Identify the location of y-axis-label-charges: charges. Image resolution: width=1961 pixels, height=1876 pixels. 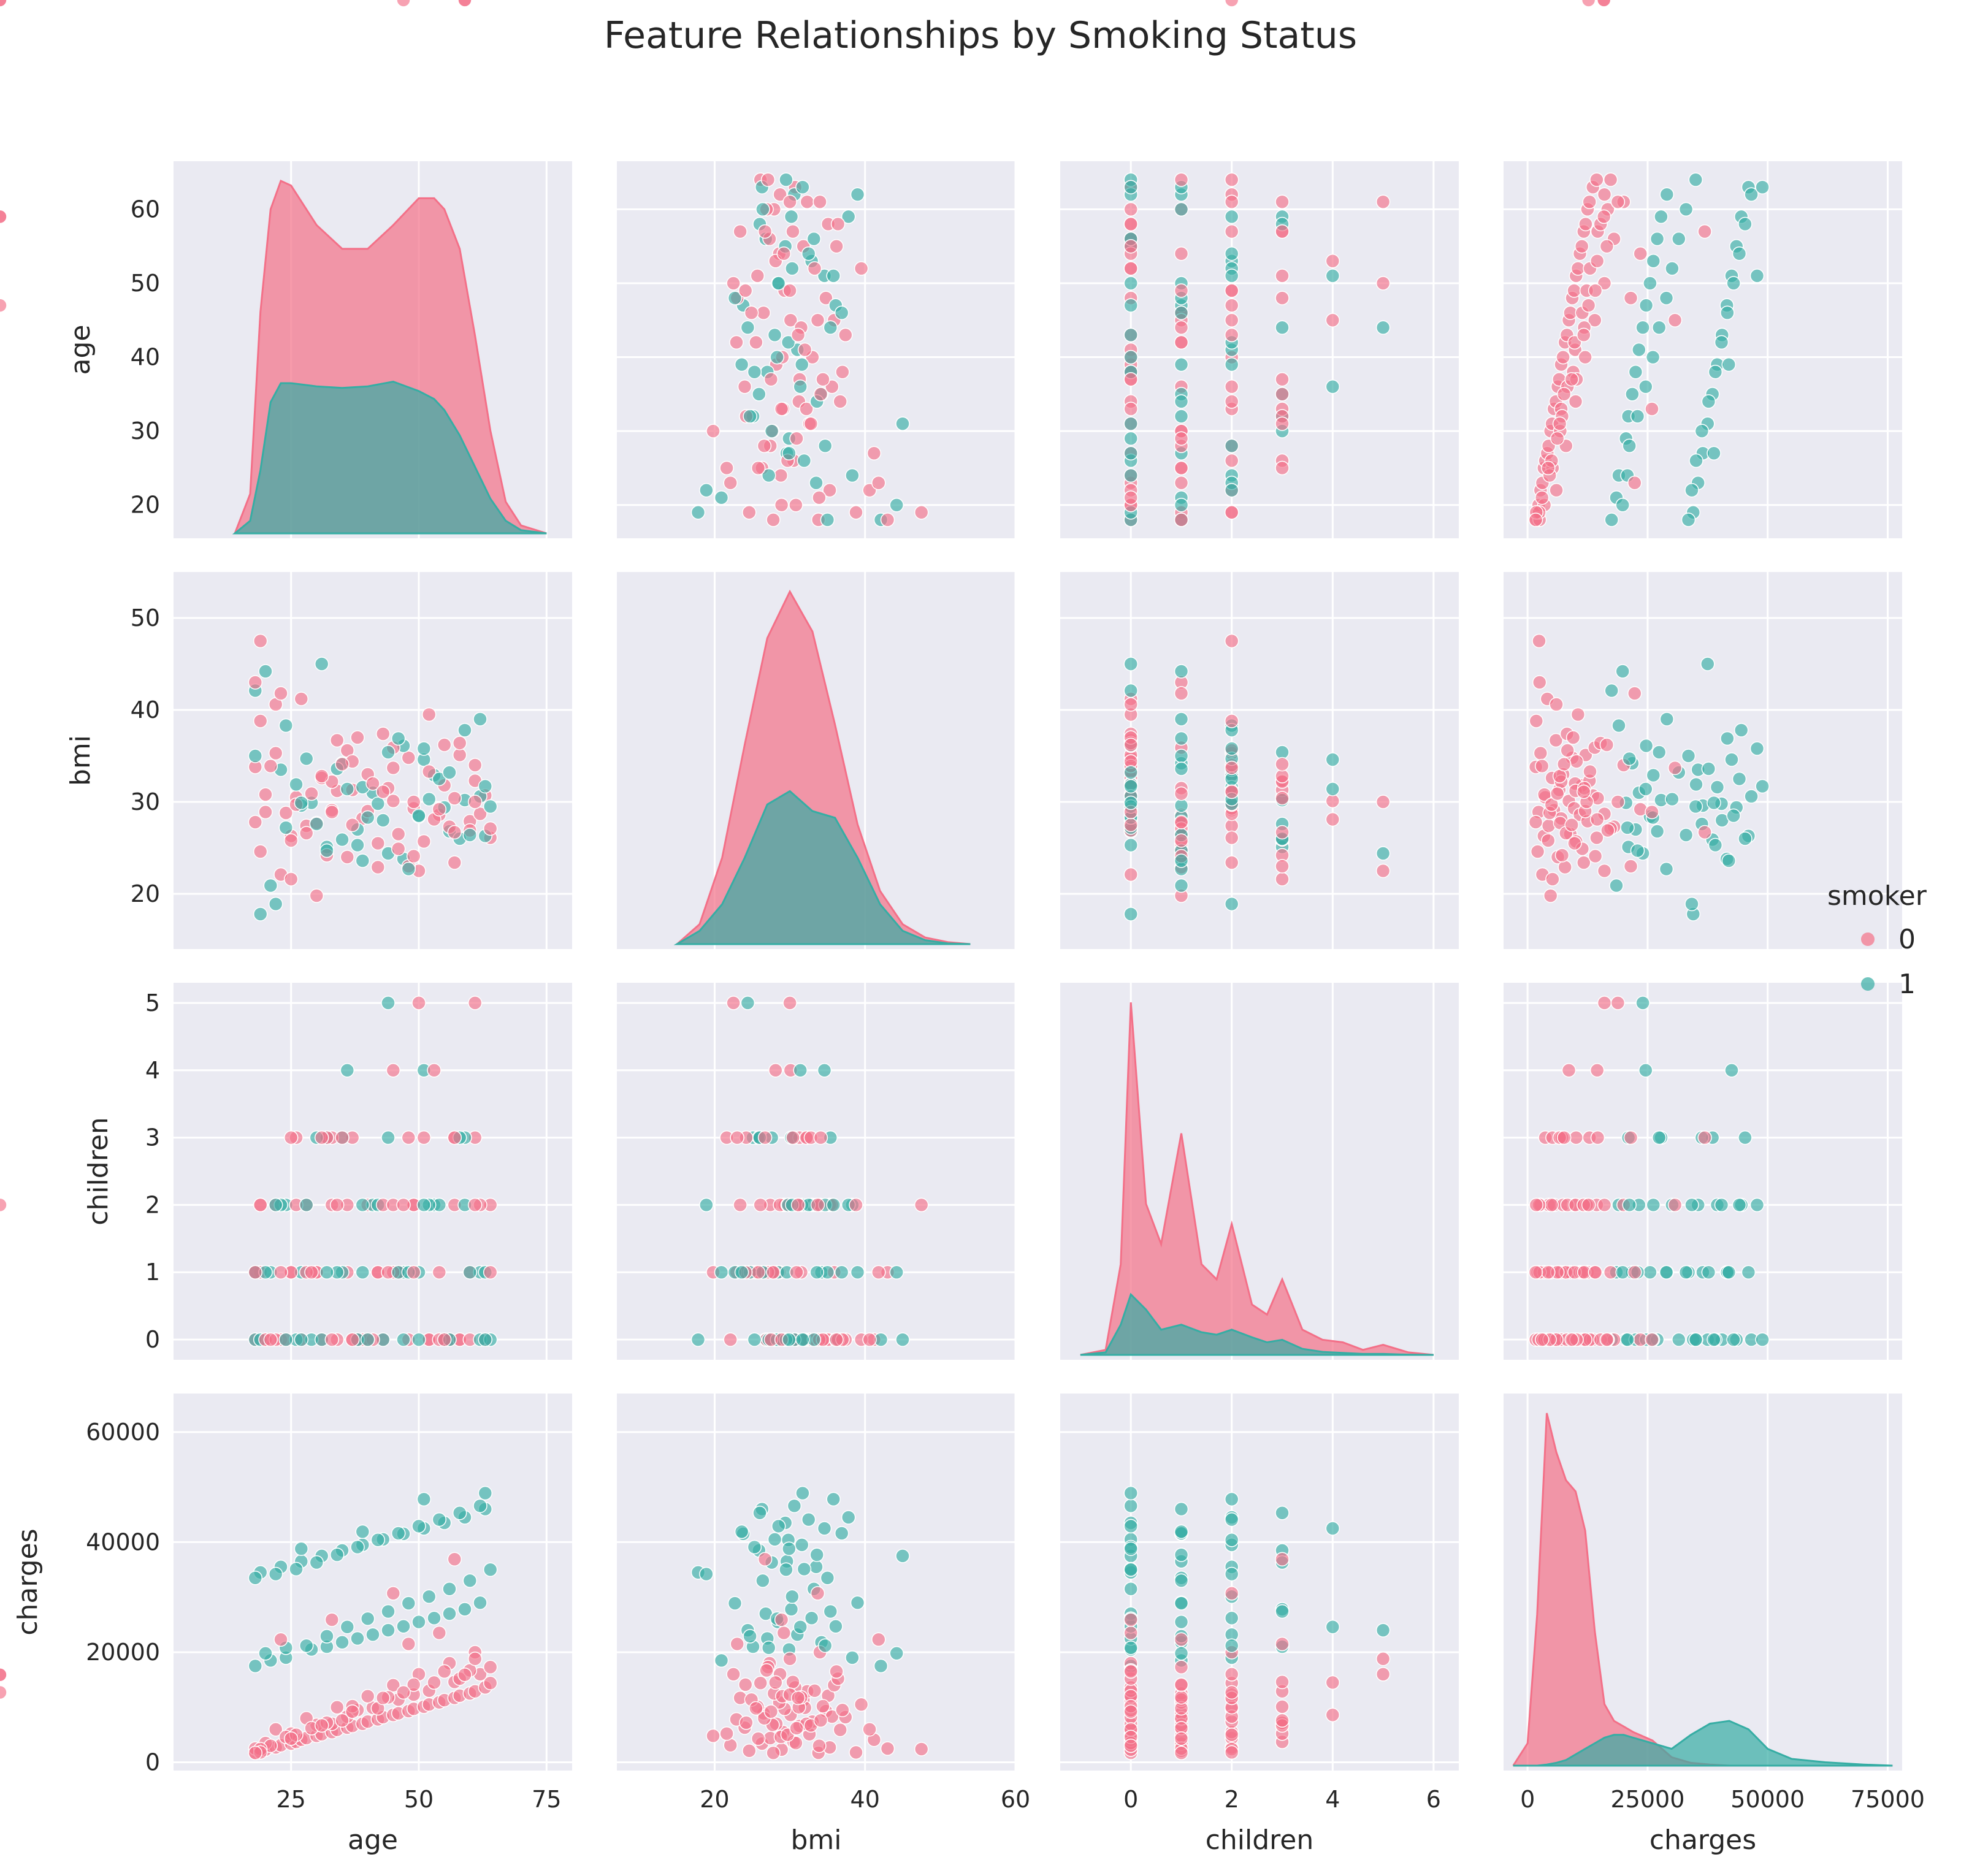
(28, 1582).